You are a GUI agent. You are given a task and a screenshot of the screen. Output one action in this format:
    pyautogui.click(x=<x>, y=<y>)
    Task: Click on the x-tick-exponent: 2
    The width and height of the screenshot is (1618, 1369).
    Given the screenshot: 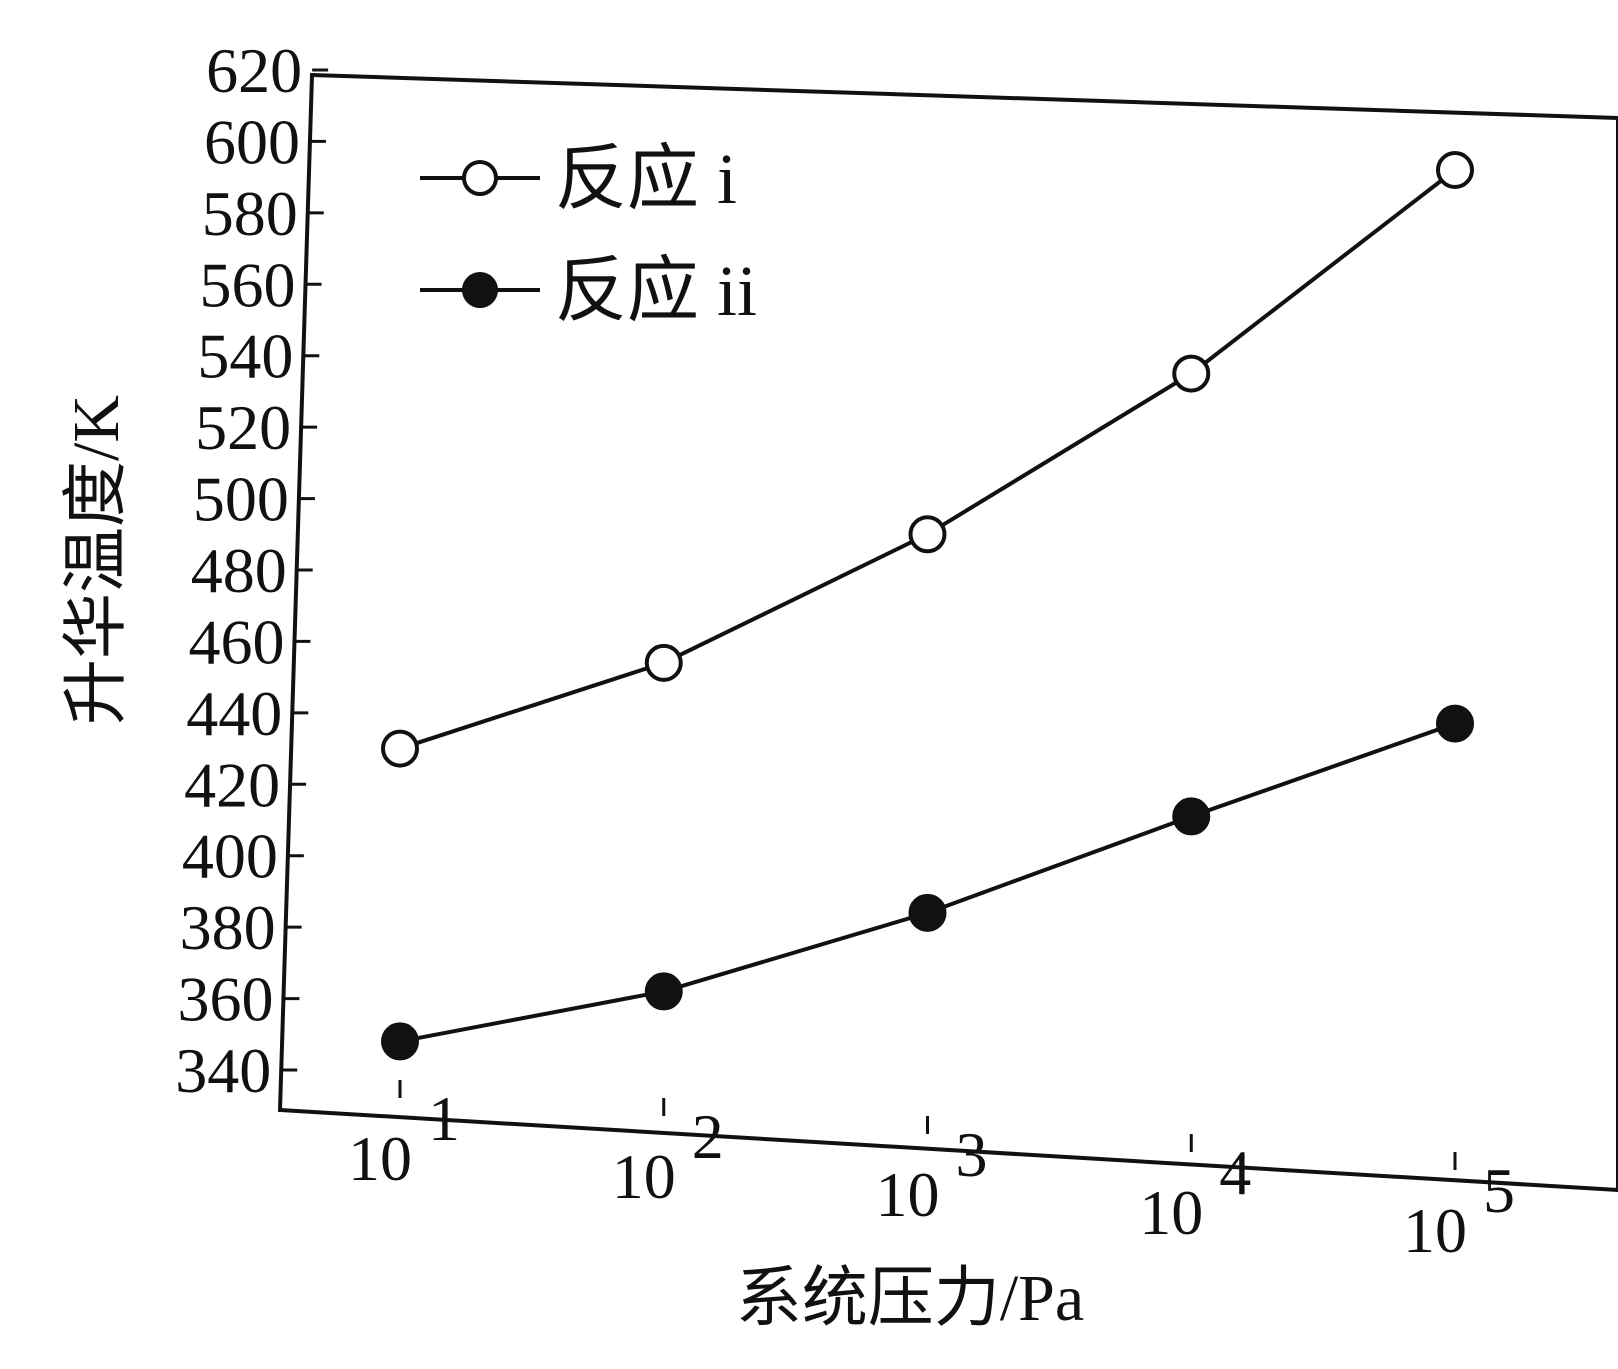 What is the action you would take?
    pyautogui.click(x=708, y=1136)
    